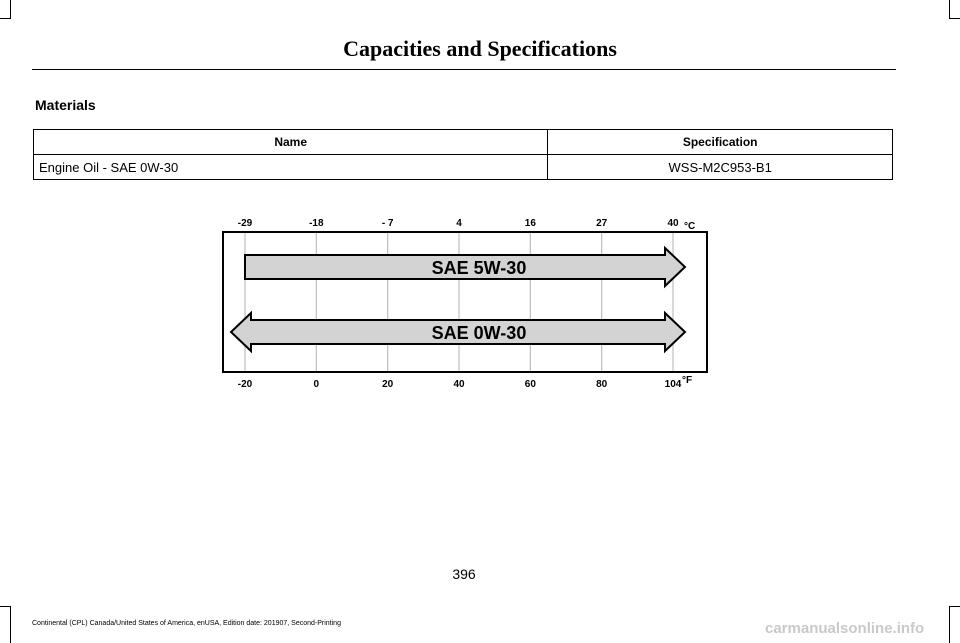  What do you see at coordinates (602, 223) in the screenshot?
I see `celsius-tick-label: 27` at bounding box center [602, 223].